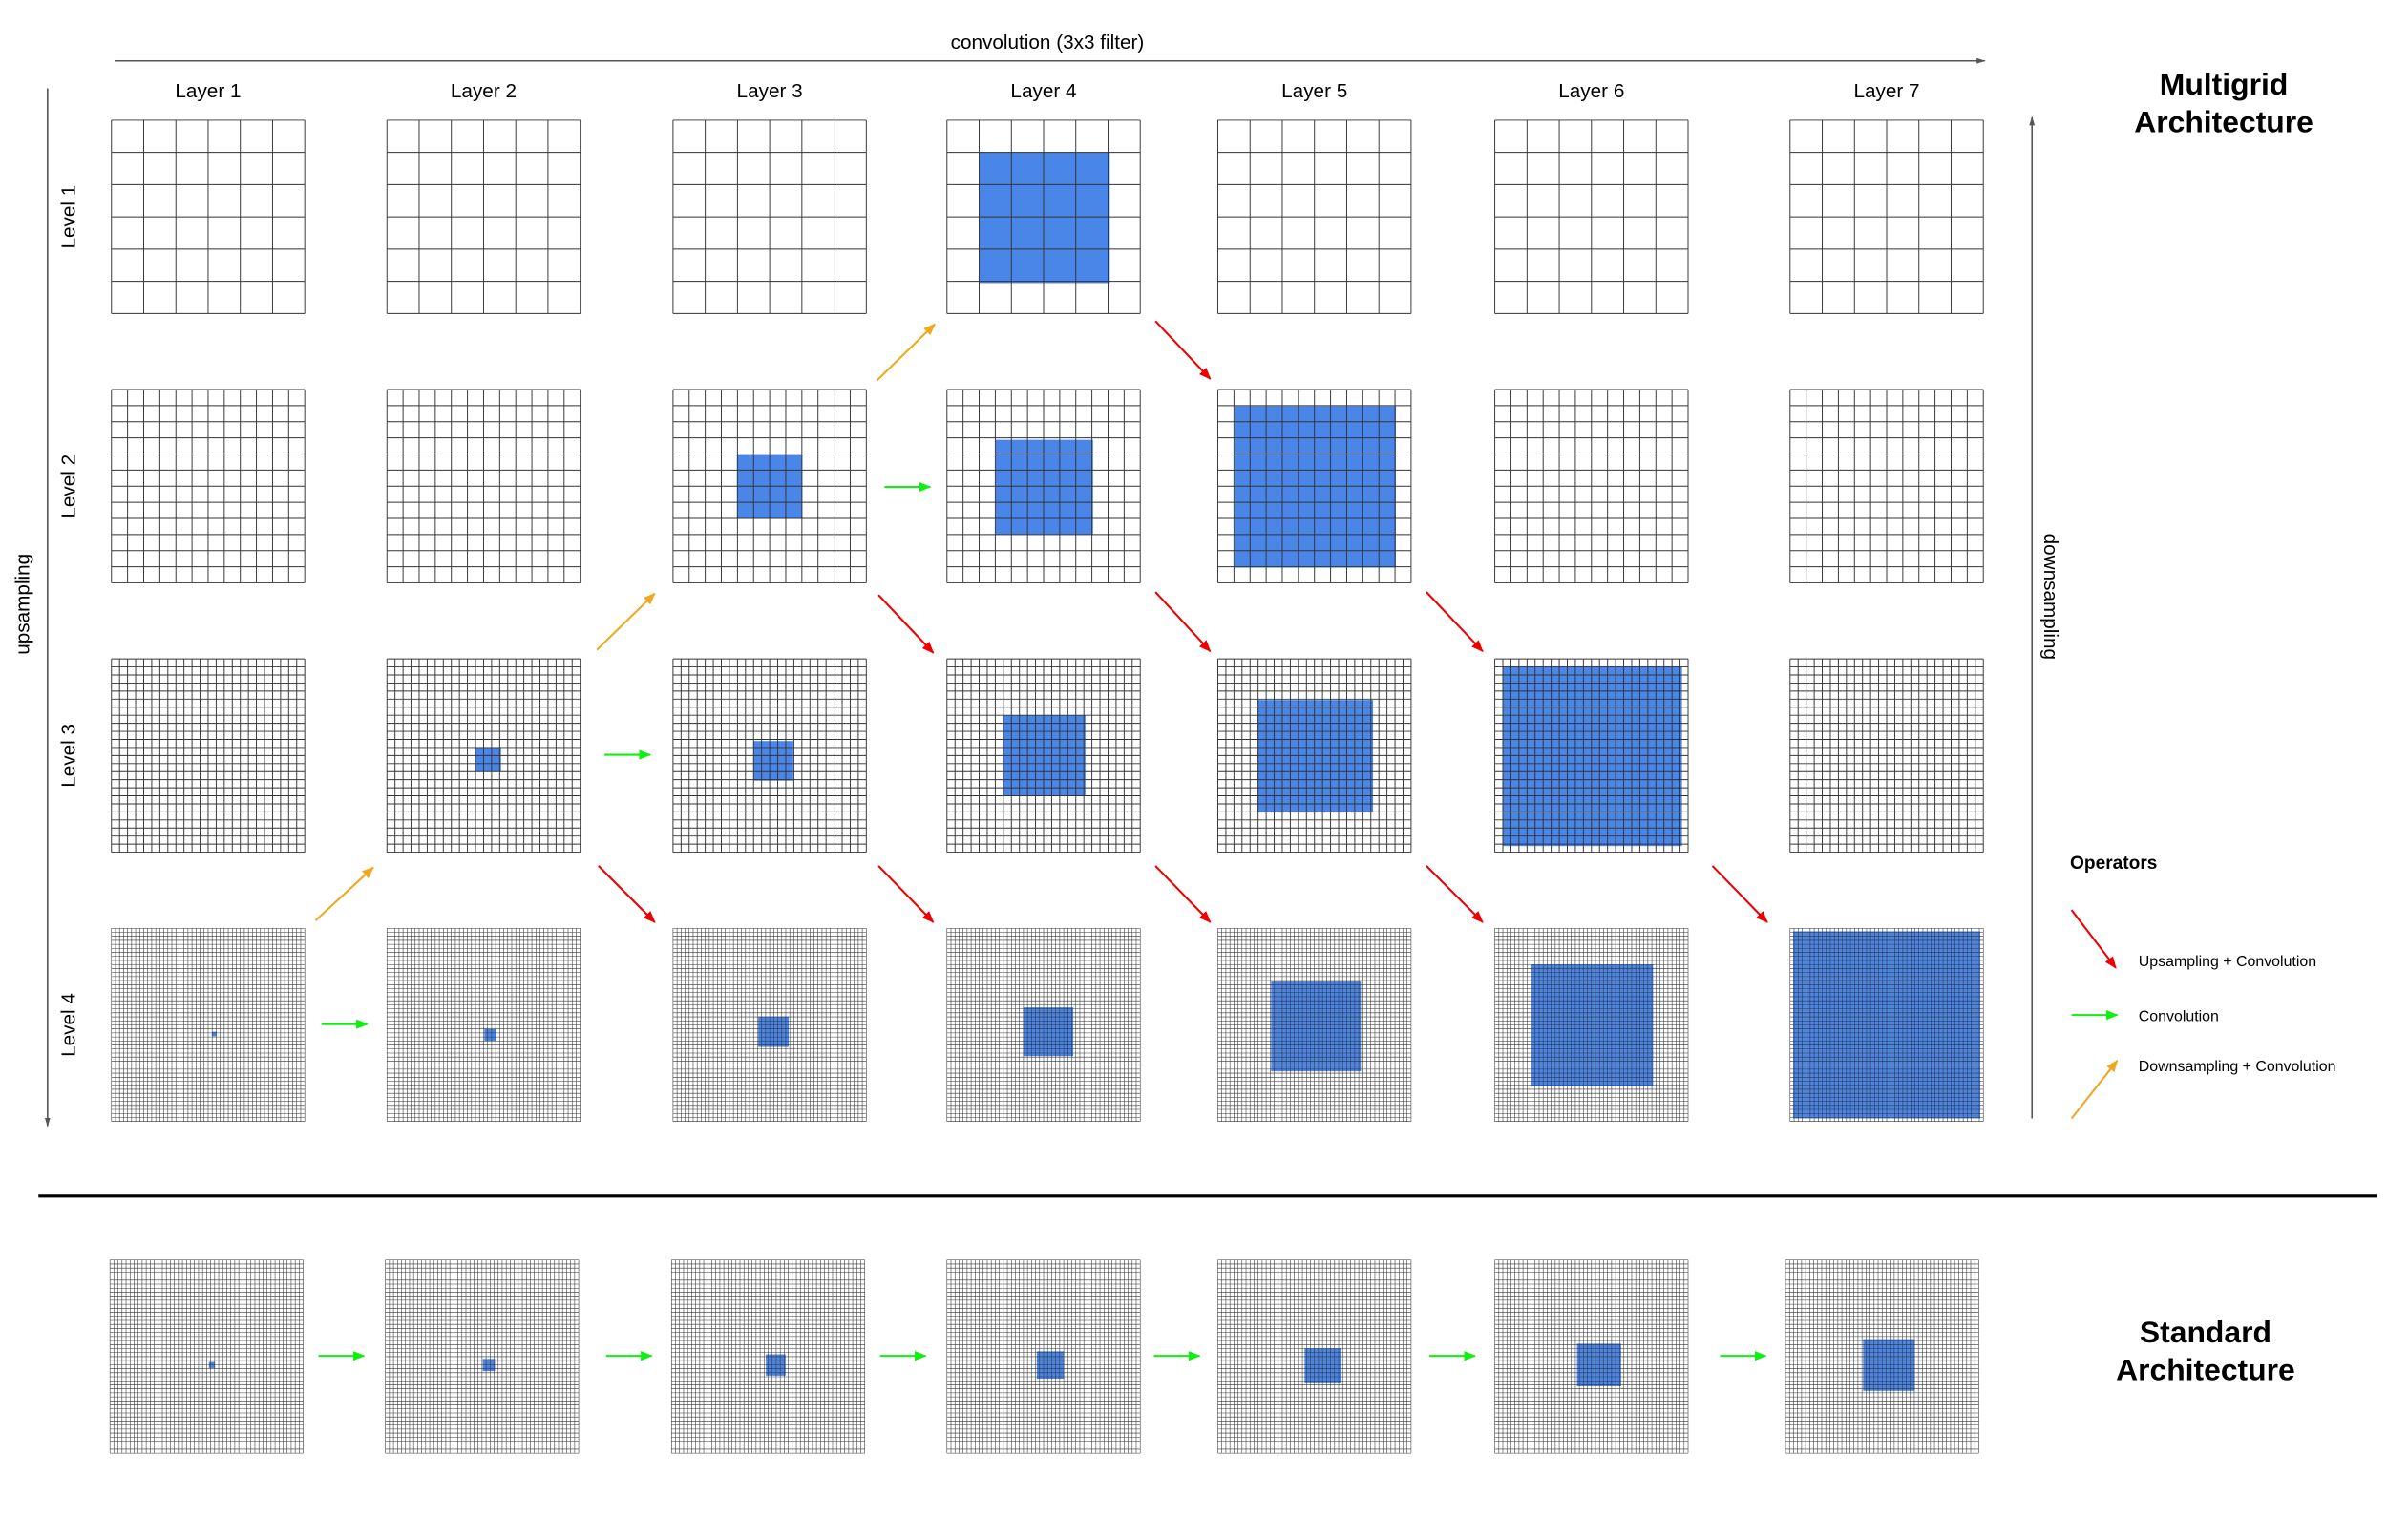 This screenshot has width=2387, height=1540. Describe the element at coordinates (69, 486) in the screenshot. I see `level-label: Level 2` at that location.